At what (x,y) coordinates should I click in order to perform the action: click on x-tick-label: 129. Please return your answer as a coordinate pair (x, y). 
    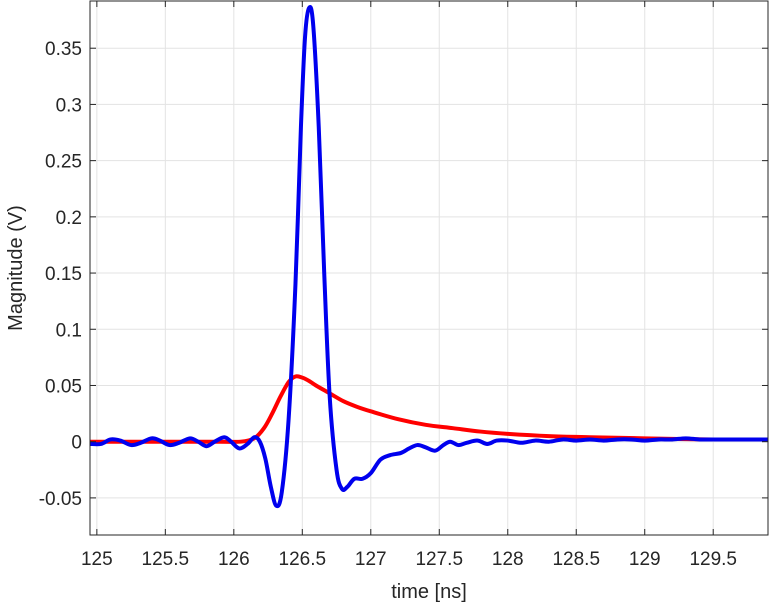
    Looking at the image, I should click on (645, 559).